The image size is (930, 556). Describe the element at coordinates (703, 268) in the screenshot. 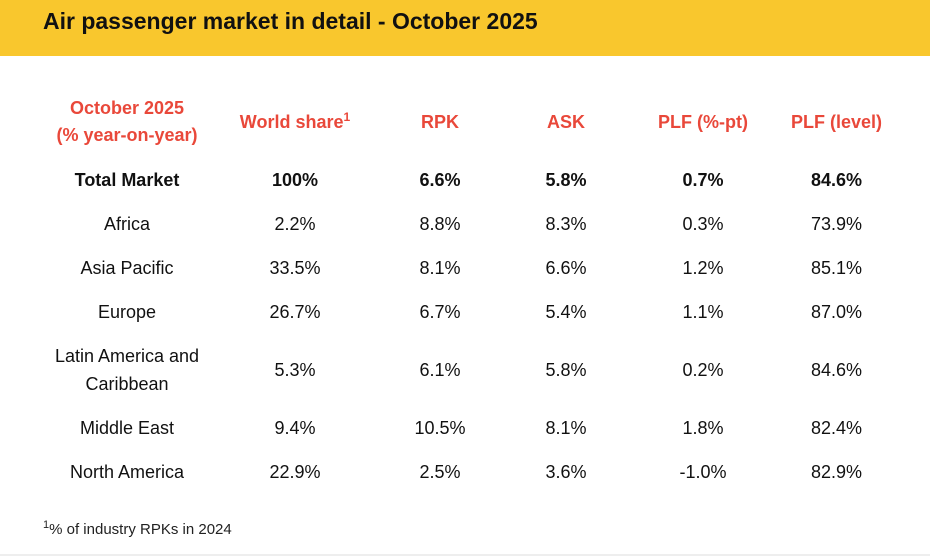

I see `cell-plf-pt: 1.2%` at that location.